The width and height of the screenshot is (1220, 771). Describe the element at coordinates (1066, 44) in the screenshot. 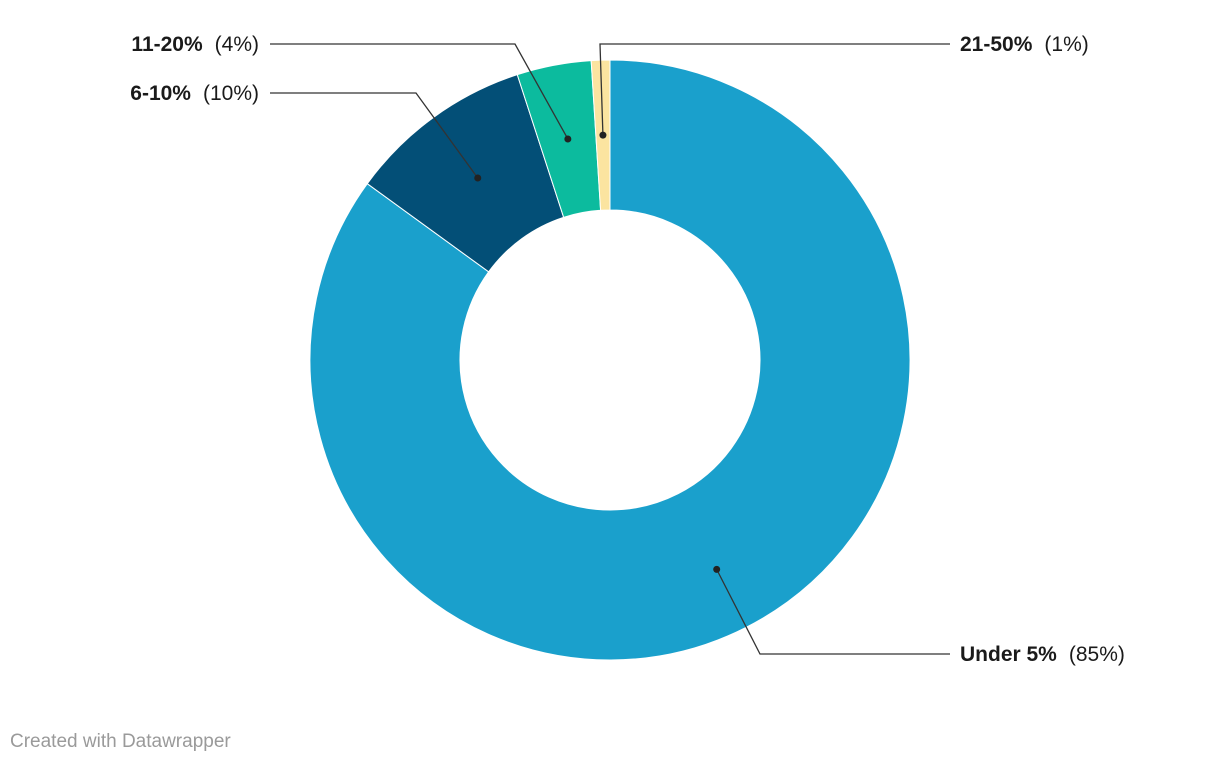

I see `slice-label-percent: (1%)` at that location.